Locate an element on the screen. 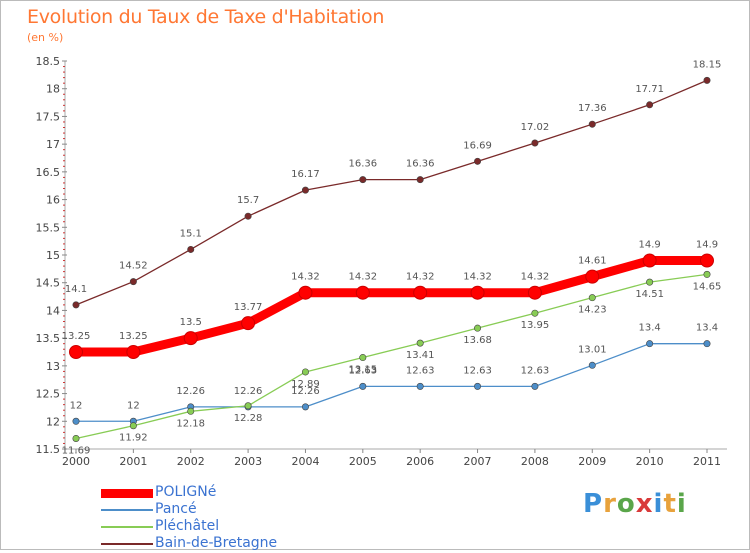 The image size is (750, 553). data-label: 13.77 is located at coordinates (248, 307).